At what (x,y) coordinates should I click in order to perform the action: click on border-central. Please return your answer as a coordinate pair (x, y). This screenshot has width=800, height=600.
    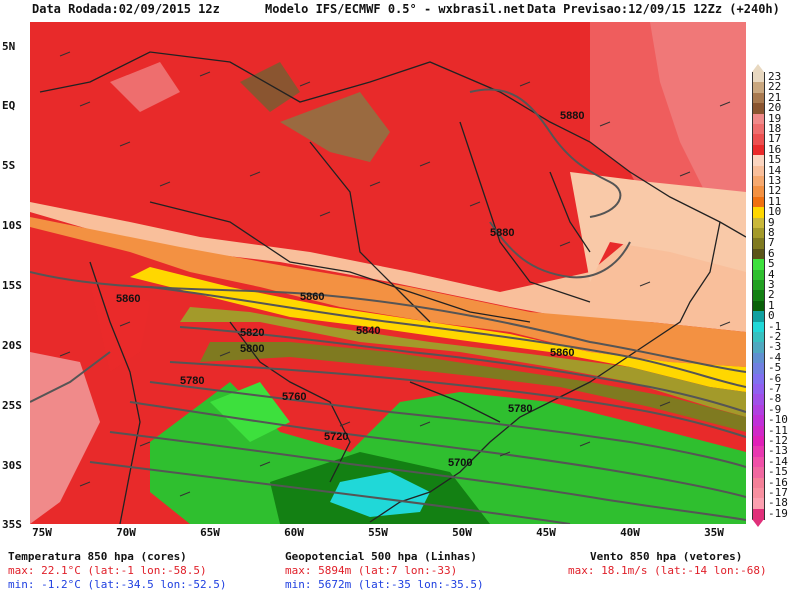
    Looking at the image, I should click on (370, 232).